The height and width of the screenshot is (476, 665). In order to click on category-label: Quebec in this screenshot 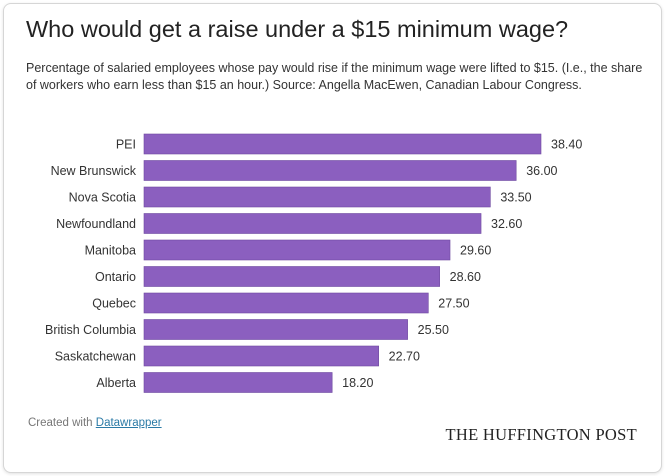, I will do `click(114, 304)`.